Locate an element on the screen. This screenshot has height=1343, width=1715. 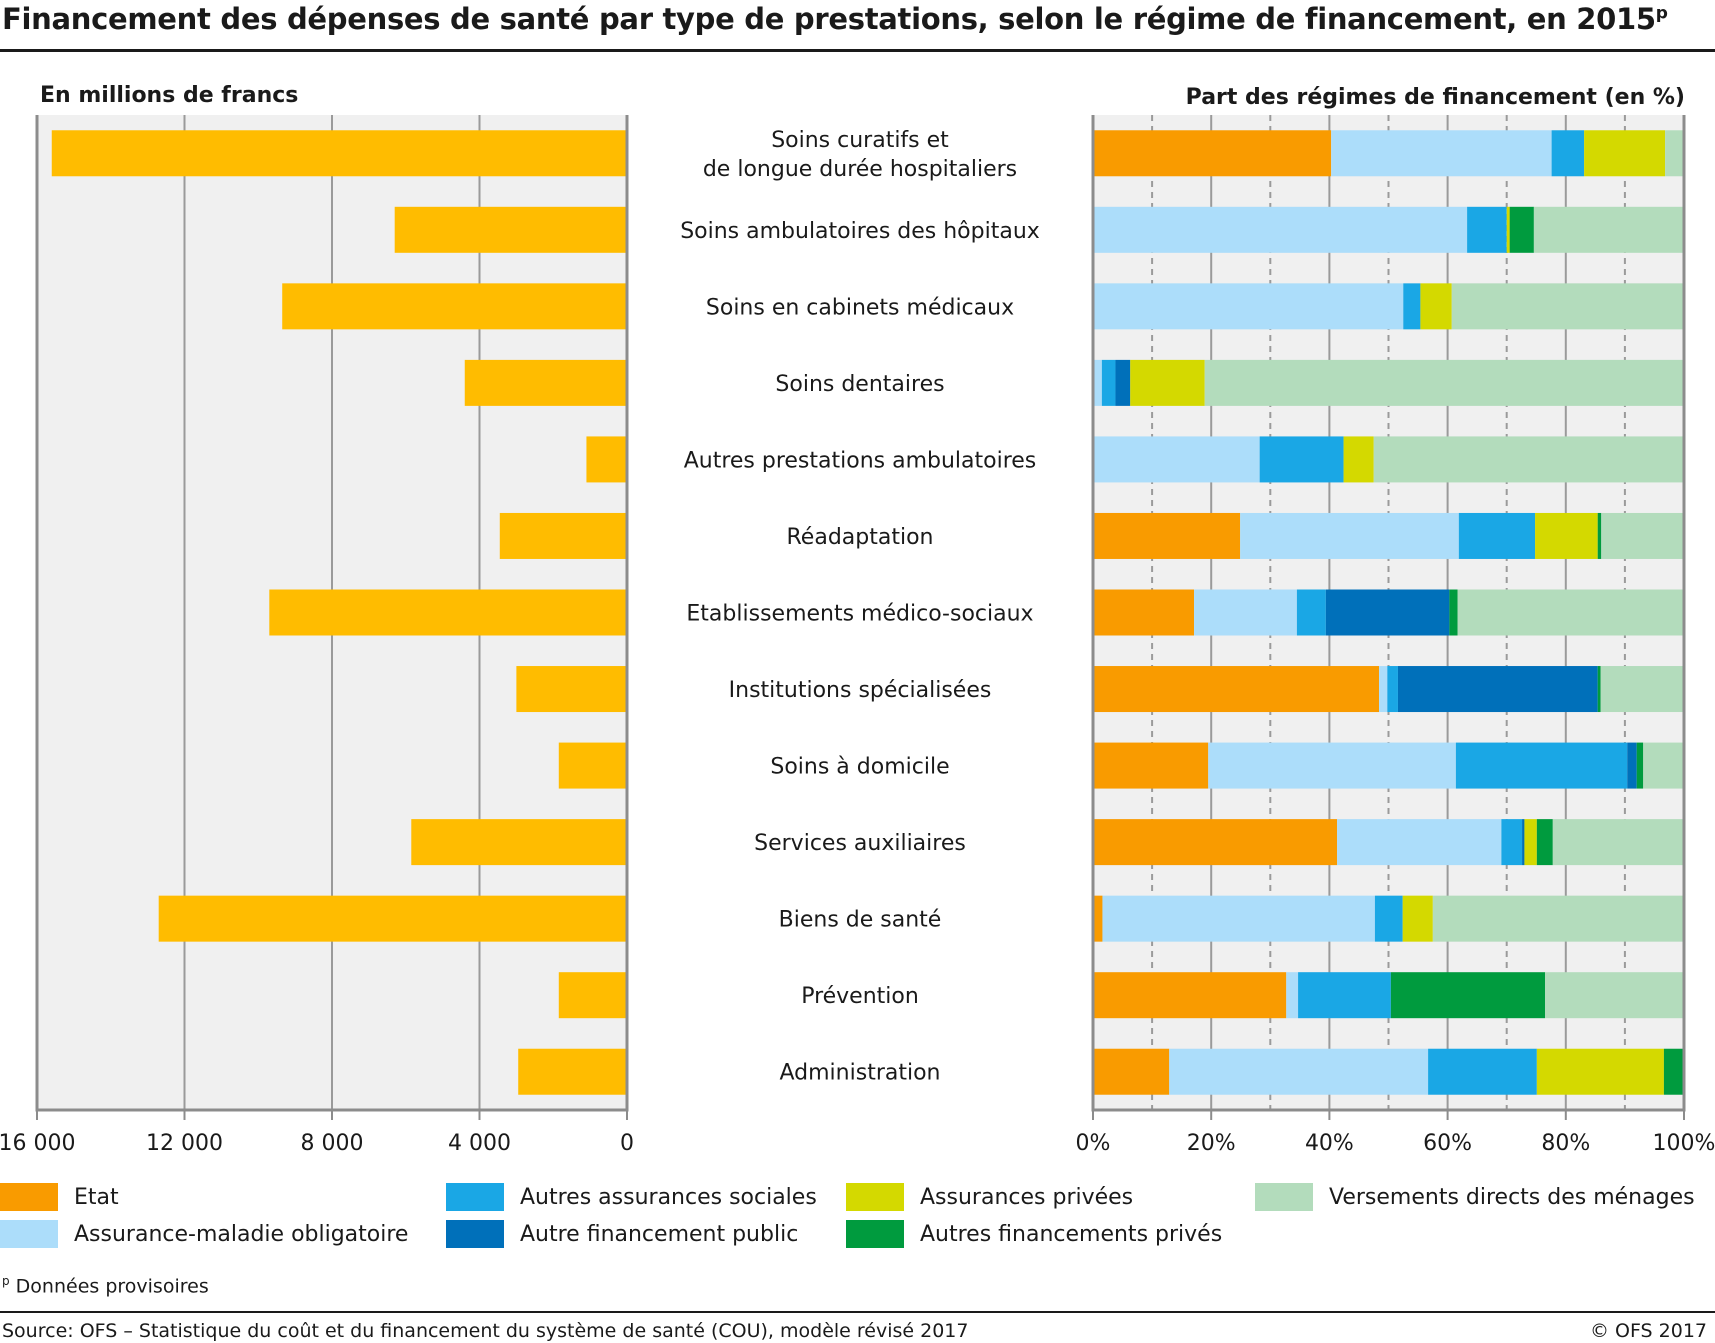
category-label: Prévention is located at coordinates (860, 996).